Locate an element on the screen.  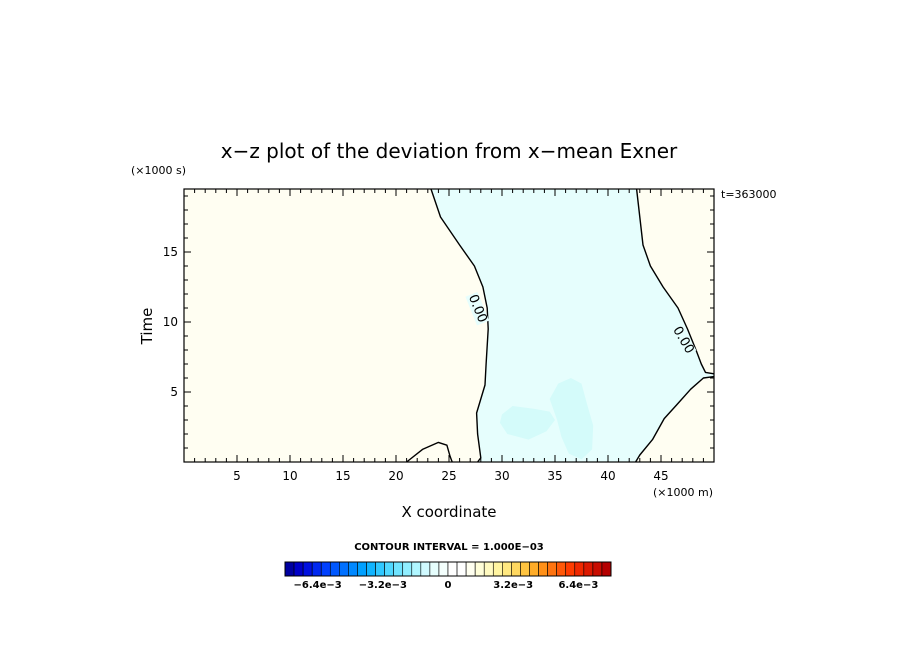
x-tick-label: 5 is located at coordinates (237, 476).